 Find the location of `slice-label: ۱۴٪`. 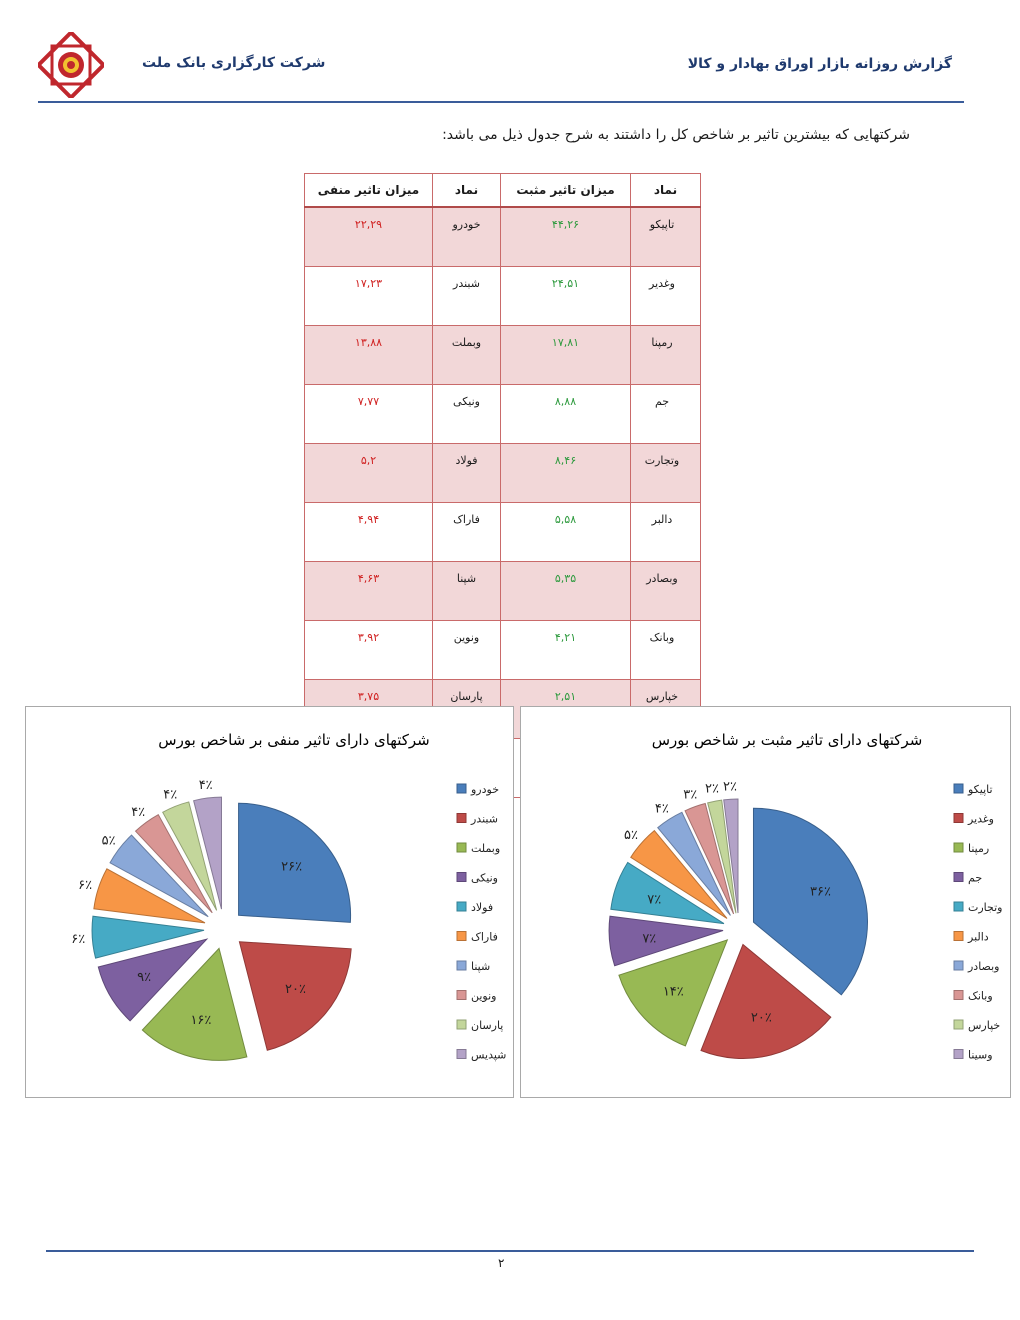

slice-label: ۱۴٪ is located at coordinates (673, 992).